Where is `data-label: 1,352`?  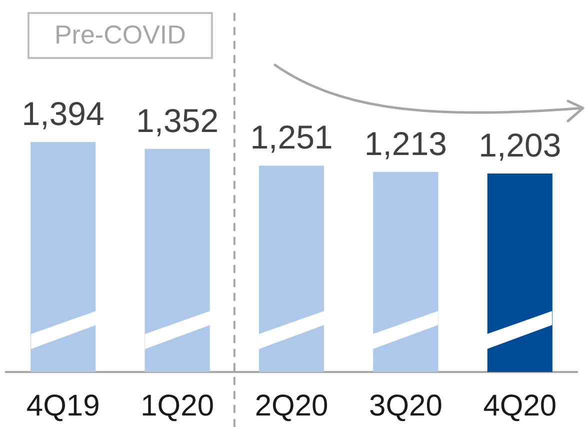
data-label: 1,352 is located at coordinates (177, 120).